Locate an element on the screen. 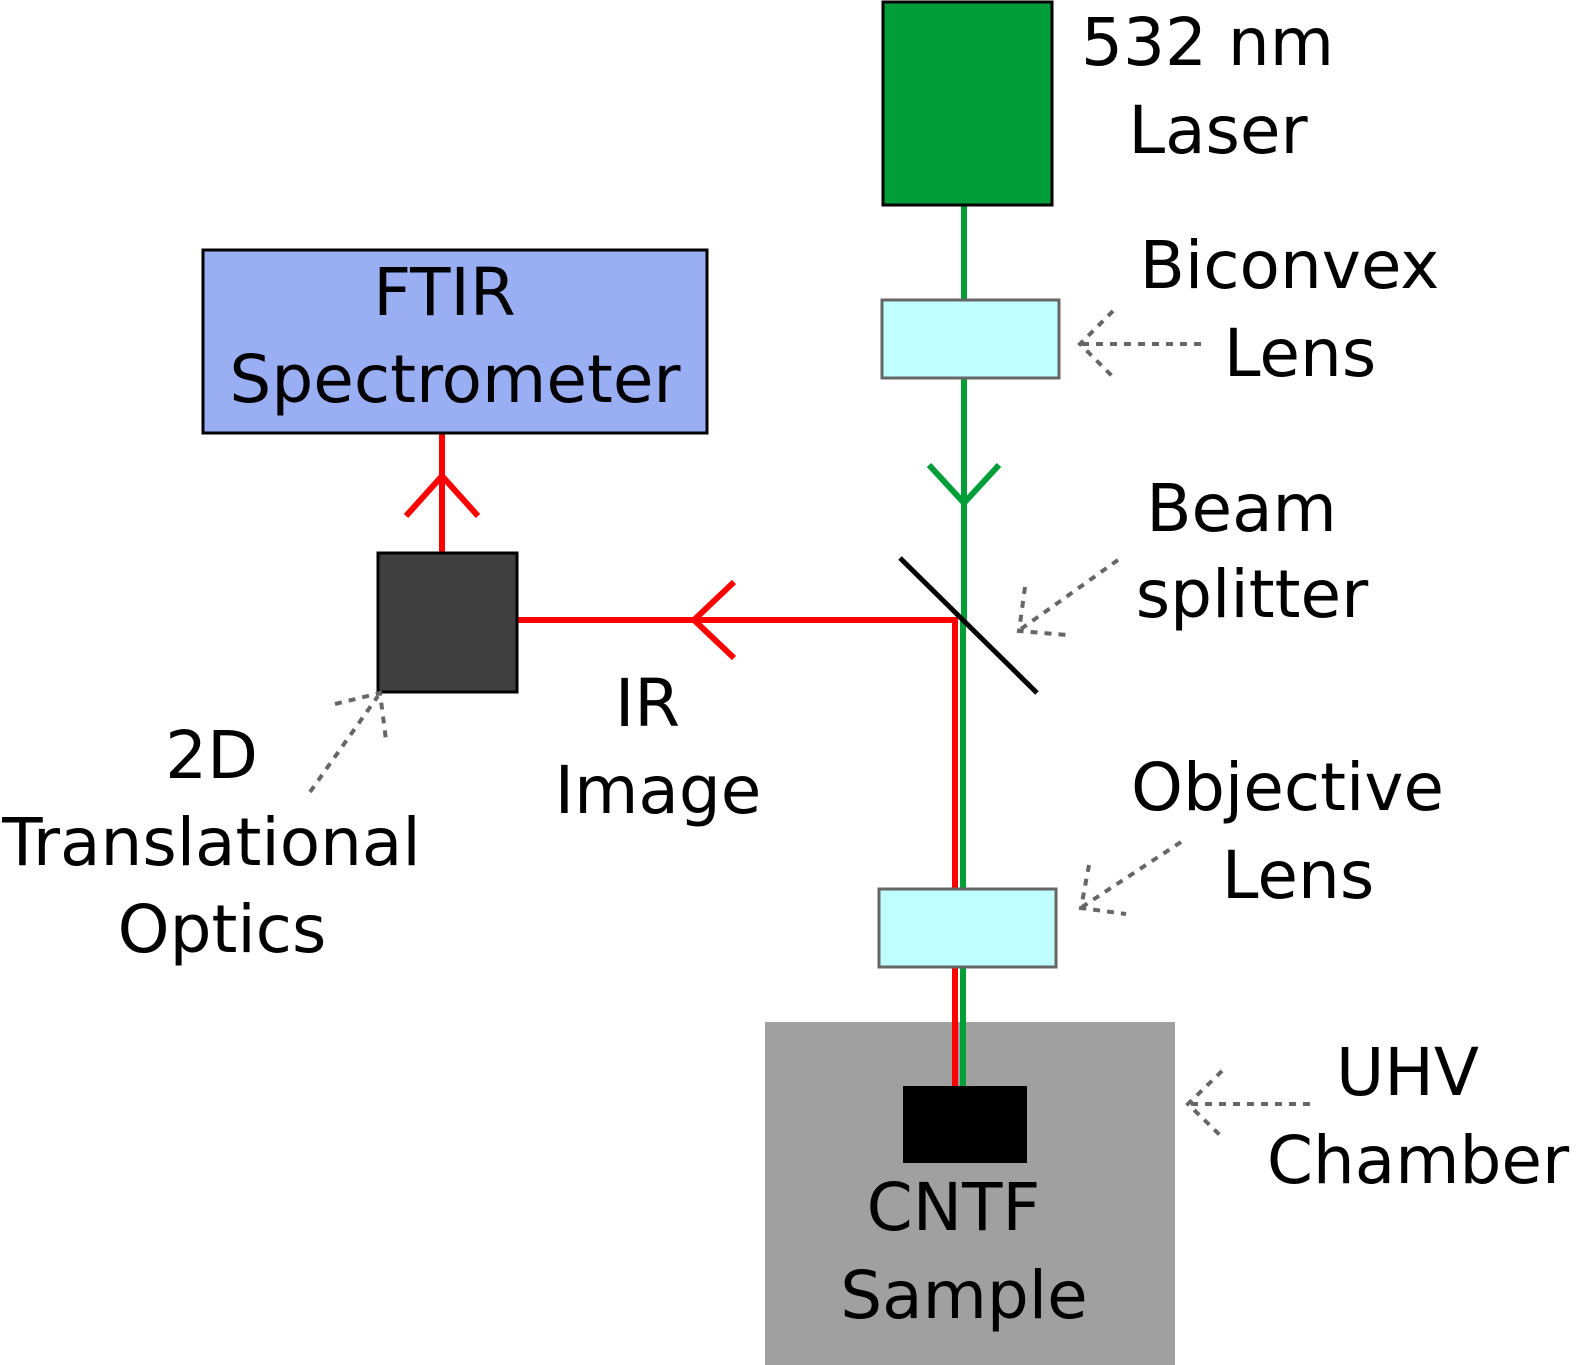  ir-beam-arrow is located at coordinates (713, 620).